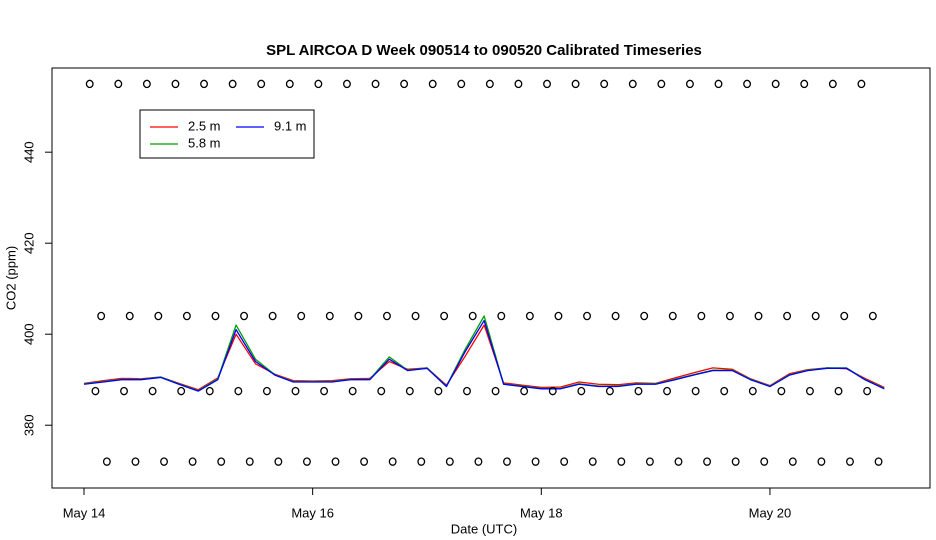  What do you see at coordinates (28, 425) in the screenshot?
I see `y-tick-label: 380` at bounding box center [28, 425].